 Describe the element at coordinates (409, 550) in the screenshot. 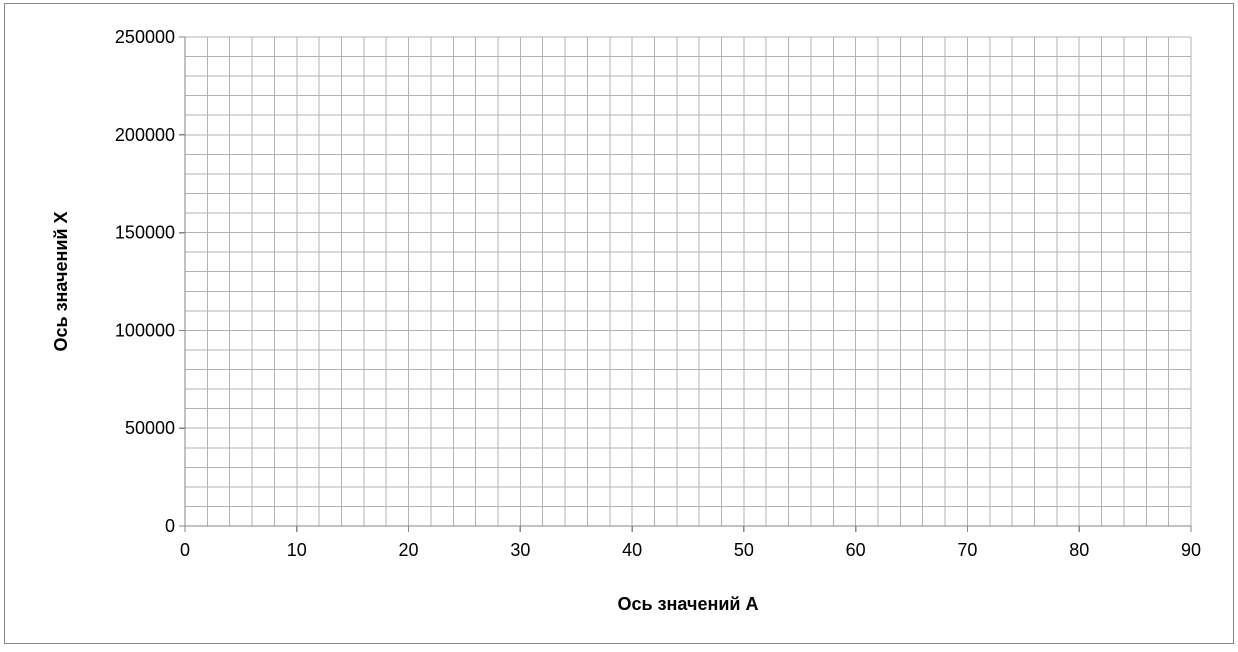

I see `x-tick-label: 20` at that location.